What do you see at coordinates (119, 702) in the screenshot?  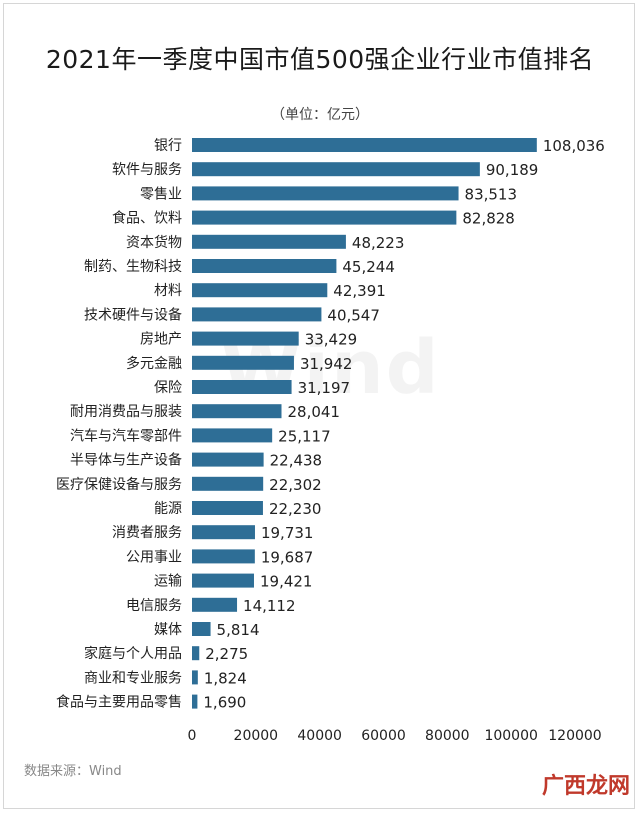 I see `category-label: 食品与主要用品零售` at bounding box center [119, 702].